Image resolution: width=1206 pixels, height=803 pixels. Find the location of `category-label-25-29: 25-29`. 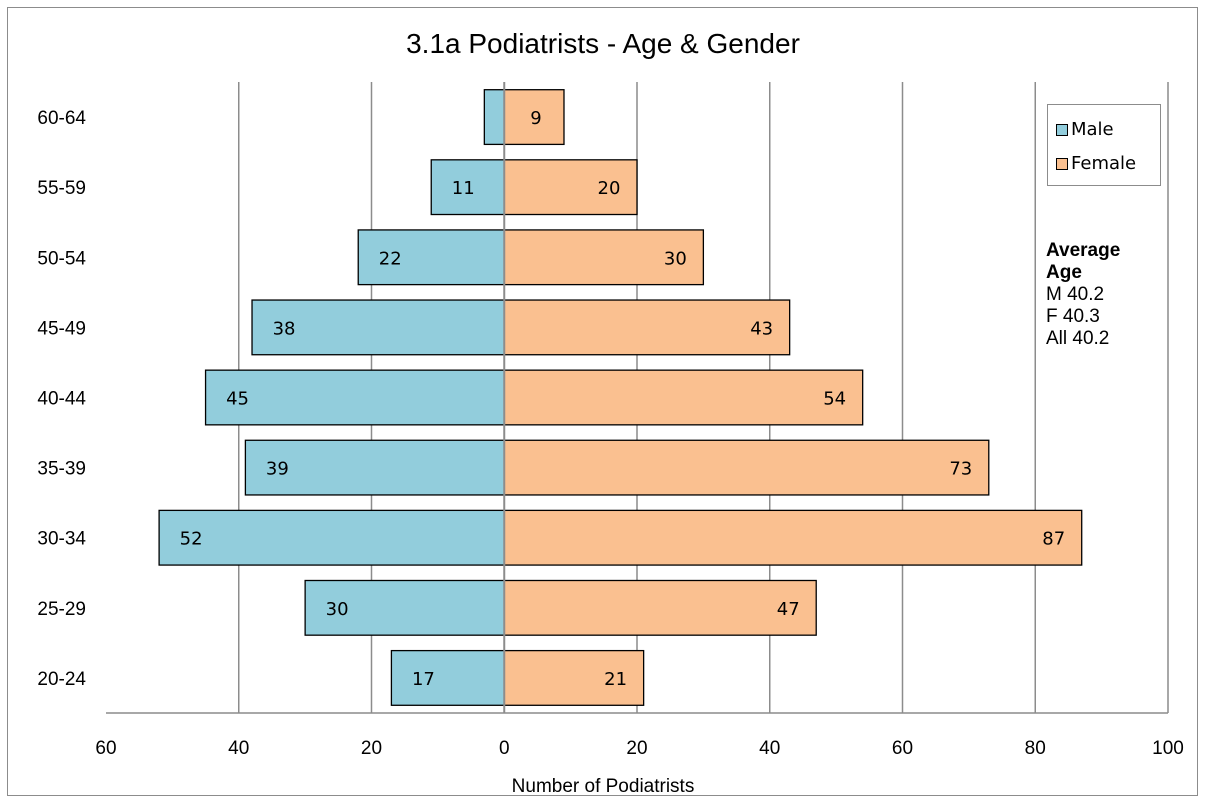

category-label-25-29: 25-29 is located at coordinates (61, 609).